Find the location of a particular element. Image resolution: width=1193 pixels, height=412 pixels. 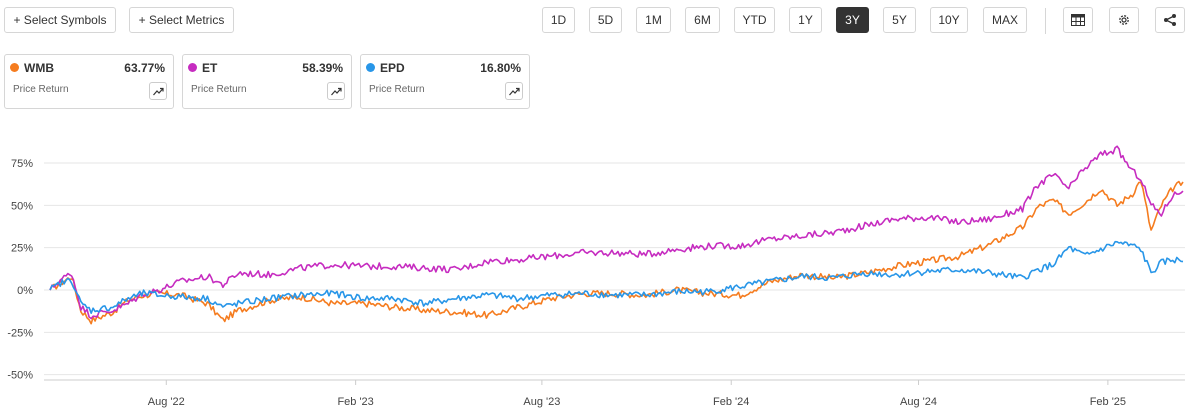

period-3y-button: 3Y is located at coordinates (852, 20).